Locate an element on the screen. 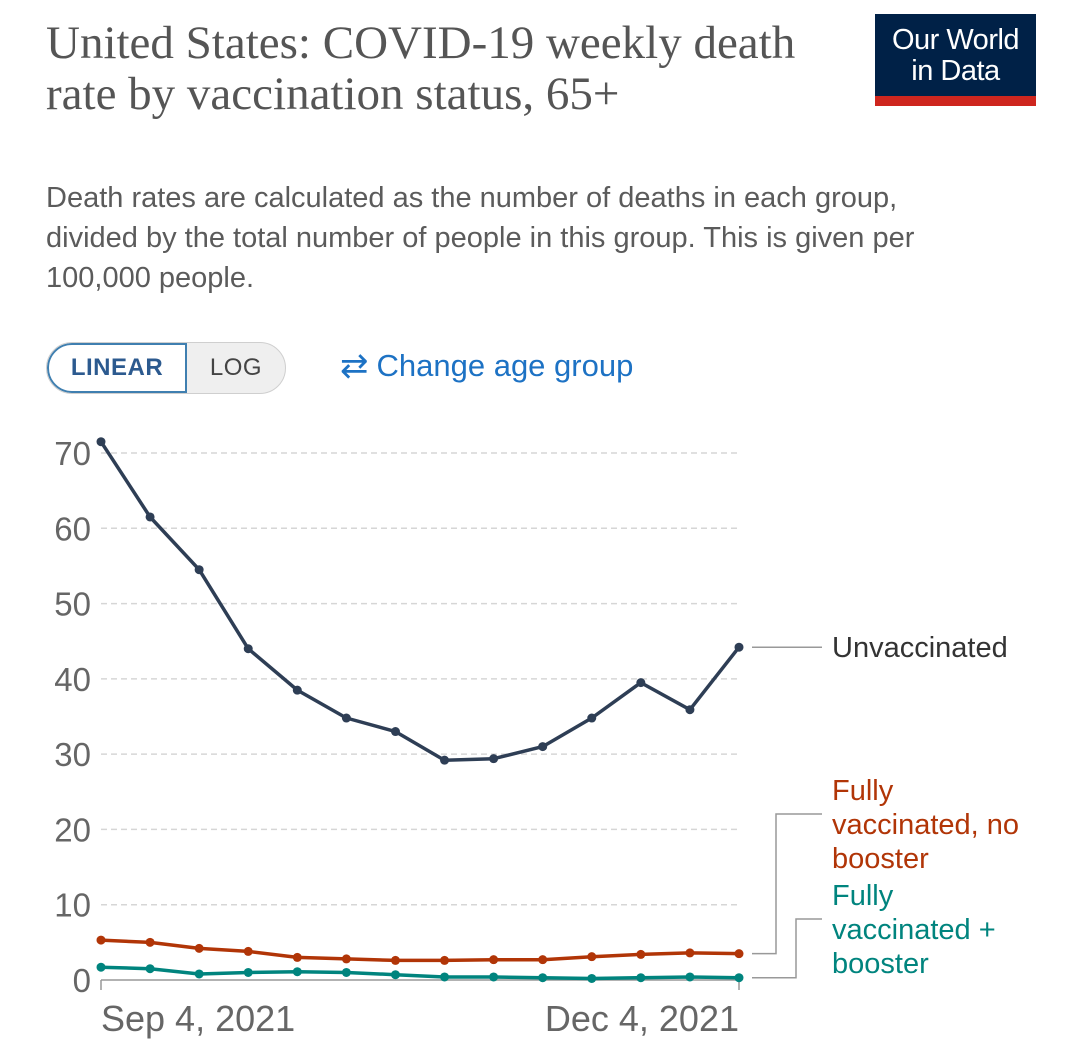  change-age-group-label: Change age group is located at coordinates (505, 365).